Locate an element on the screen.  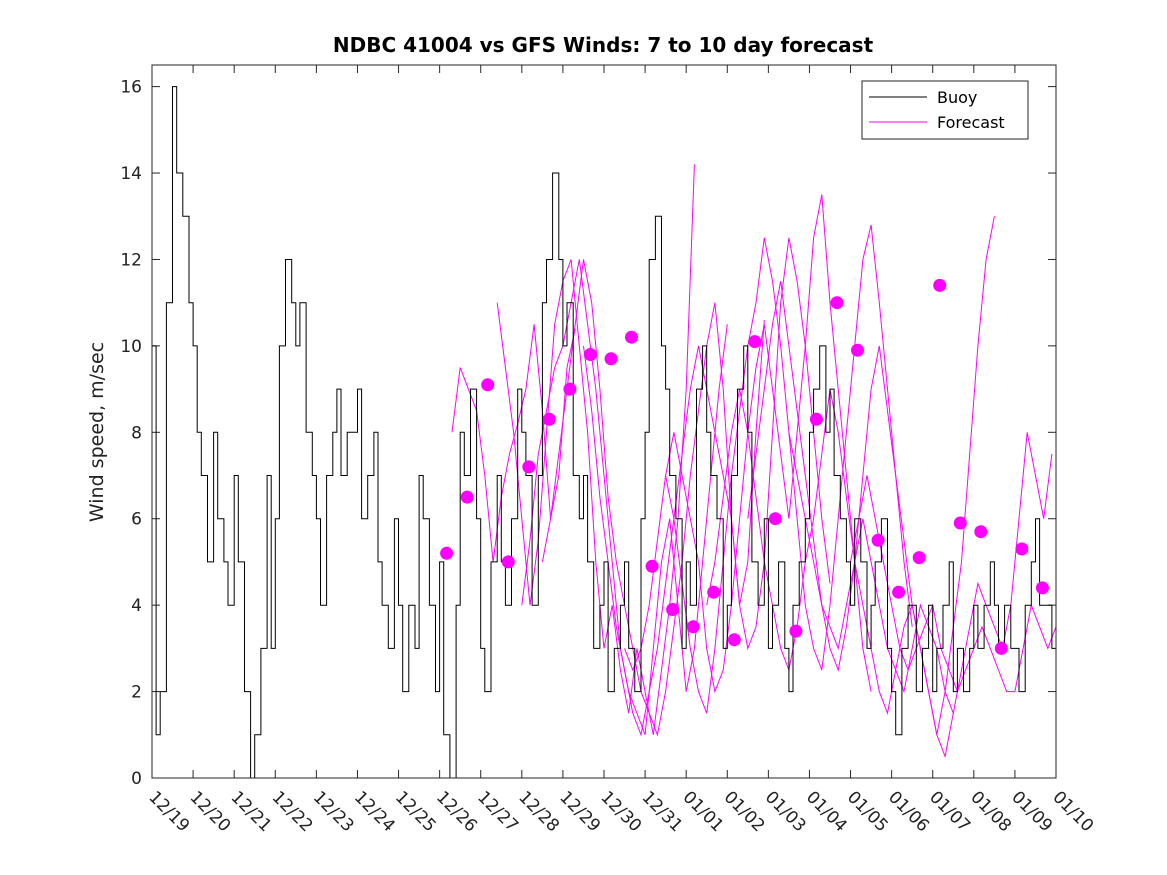
x-tick-label: 01/03 is located at coordinates (785, 811).